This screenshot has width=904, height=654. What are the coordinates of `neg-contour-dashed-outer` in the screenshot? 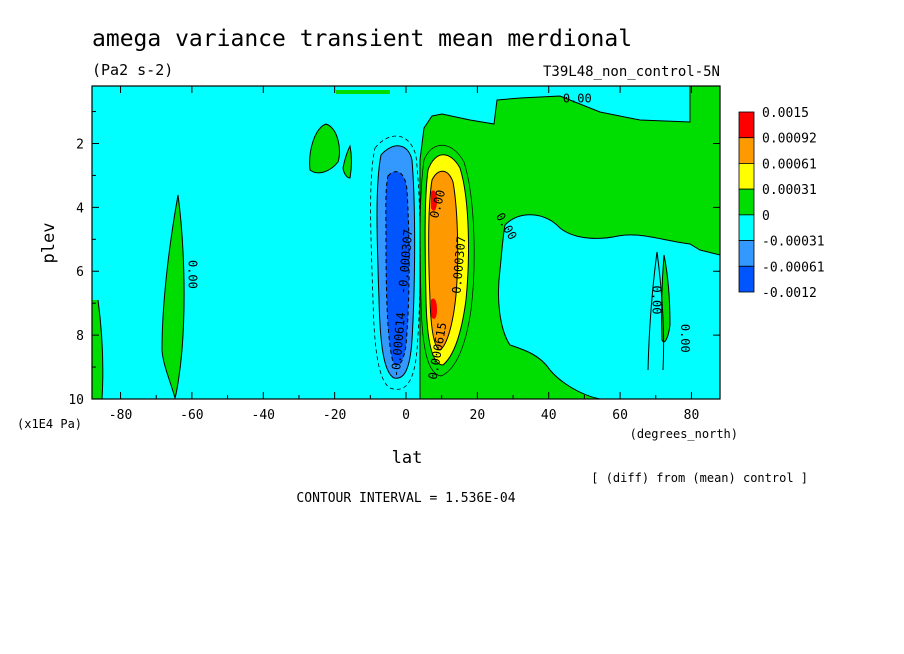 It's located at (395, 262).